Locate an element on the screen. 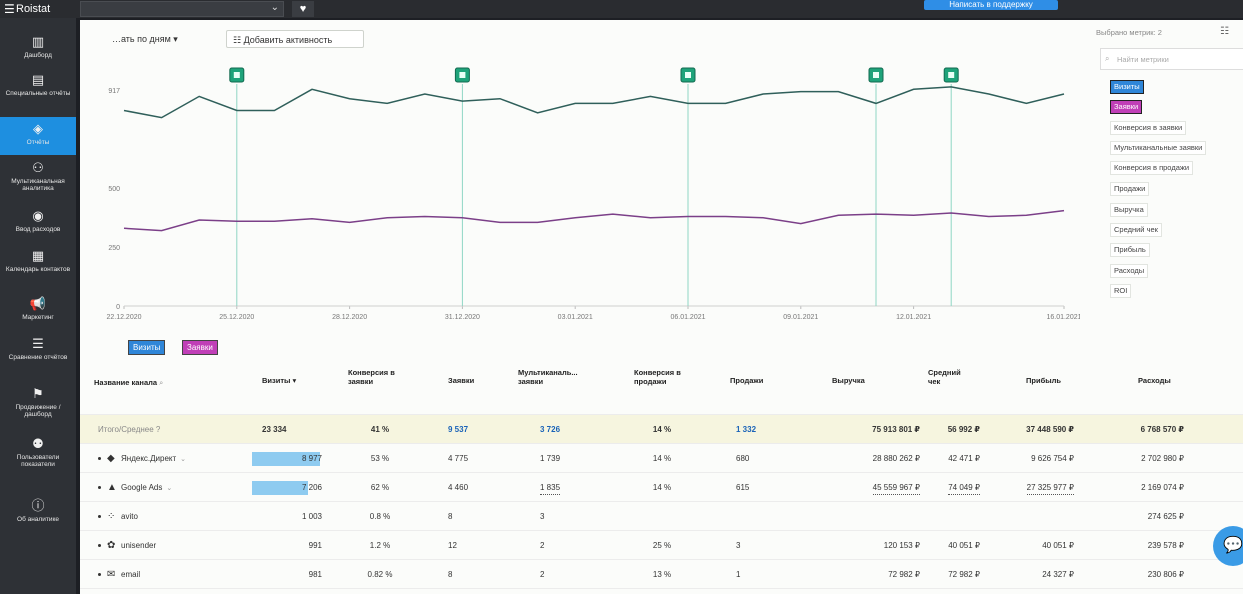 This screenshot has width=1243, height=594. channel-name: ✿ unisender is located at coordinates (173, 545).